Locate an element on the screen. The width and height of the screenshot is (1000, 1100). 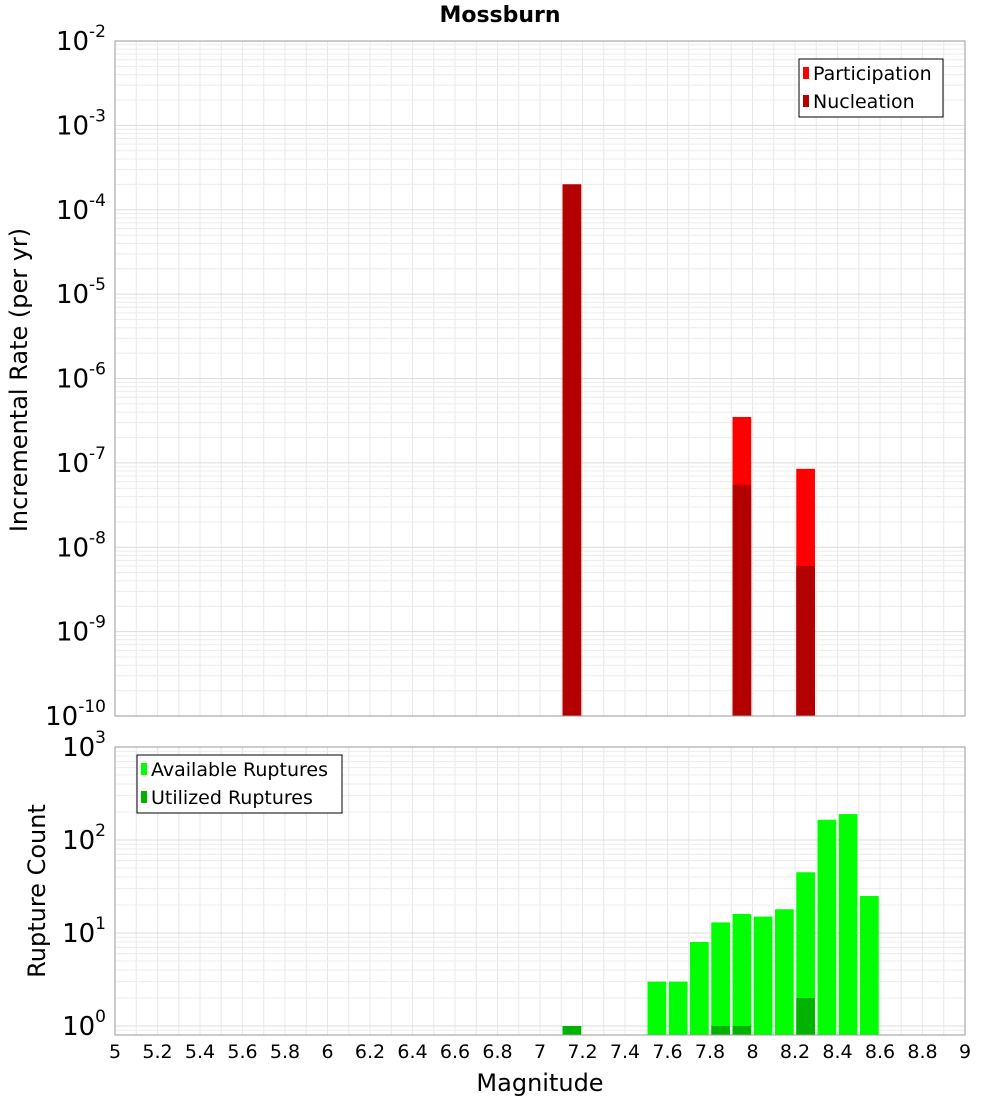
x-tick-label: 8.8 is located at coordinates (922, 1052).